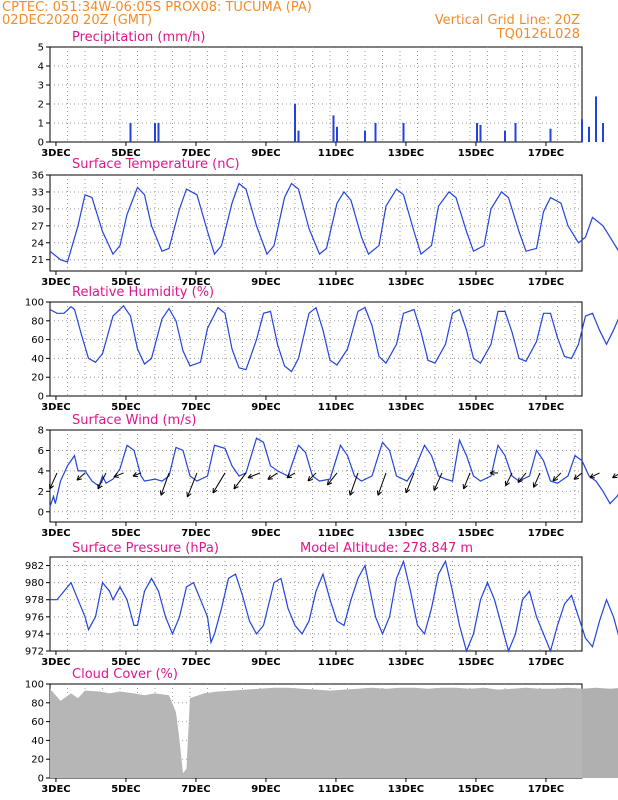 This screenshot has height=800, width=618. I want to click on y-tick-label: 974, so click(34, 634).